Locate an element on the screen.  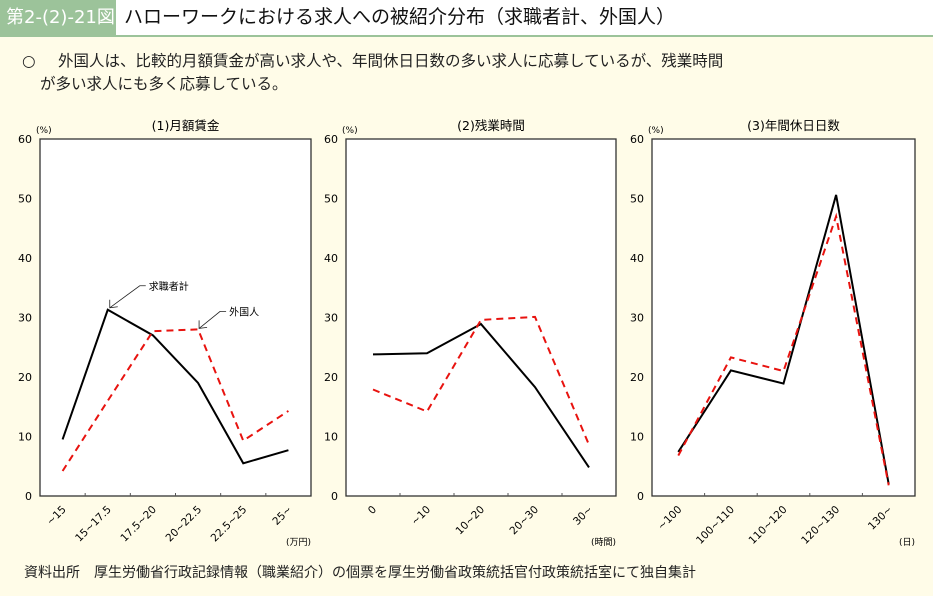
chart-title: (3)年間休日日数 is located at coordinates (793, 125).